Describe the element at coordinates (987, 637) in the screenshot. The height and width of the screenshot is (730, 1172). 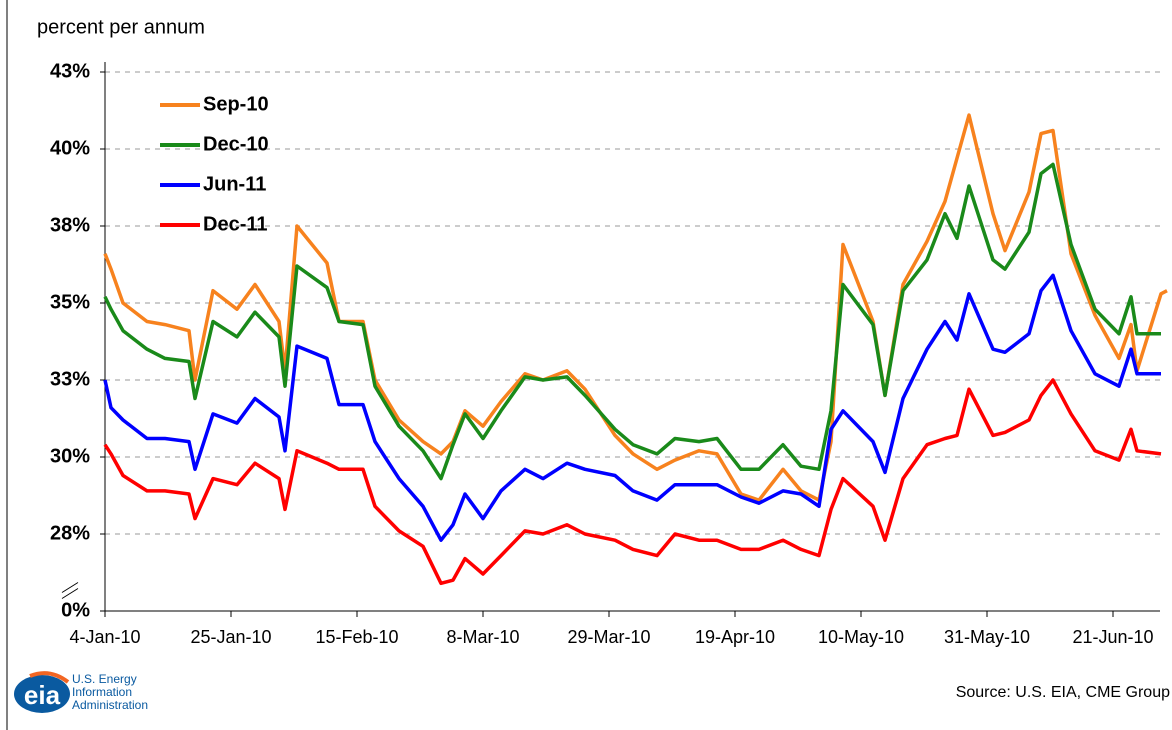
I see `x-tick-label: 31-May-10` at that location.